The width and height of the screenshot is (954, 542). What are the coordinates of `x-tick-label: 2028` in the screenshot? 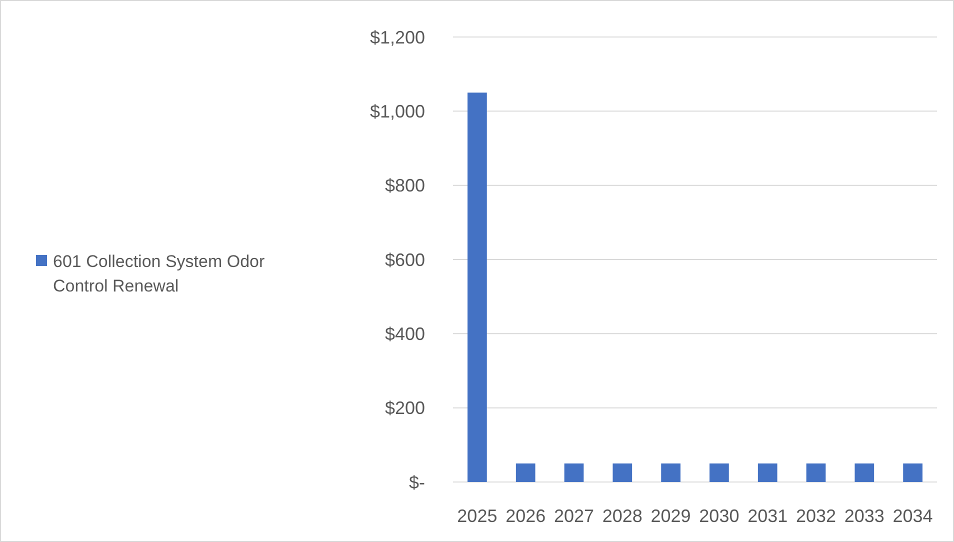 It's located at (622, 516).